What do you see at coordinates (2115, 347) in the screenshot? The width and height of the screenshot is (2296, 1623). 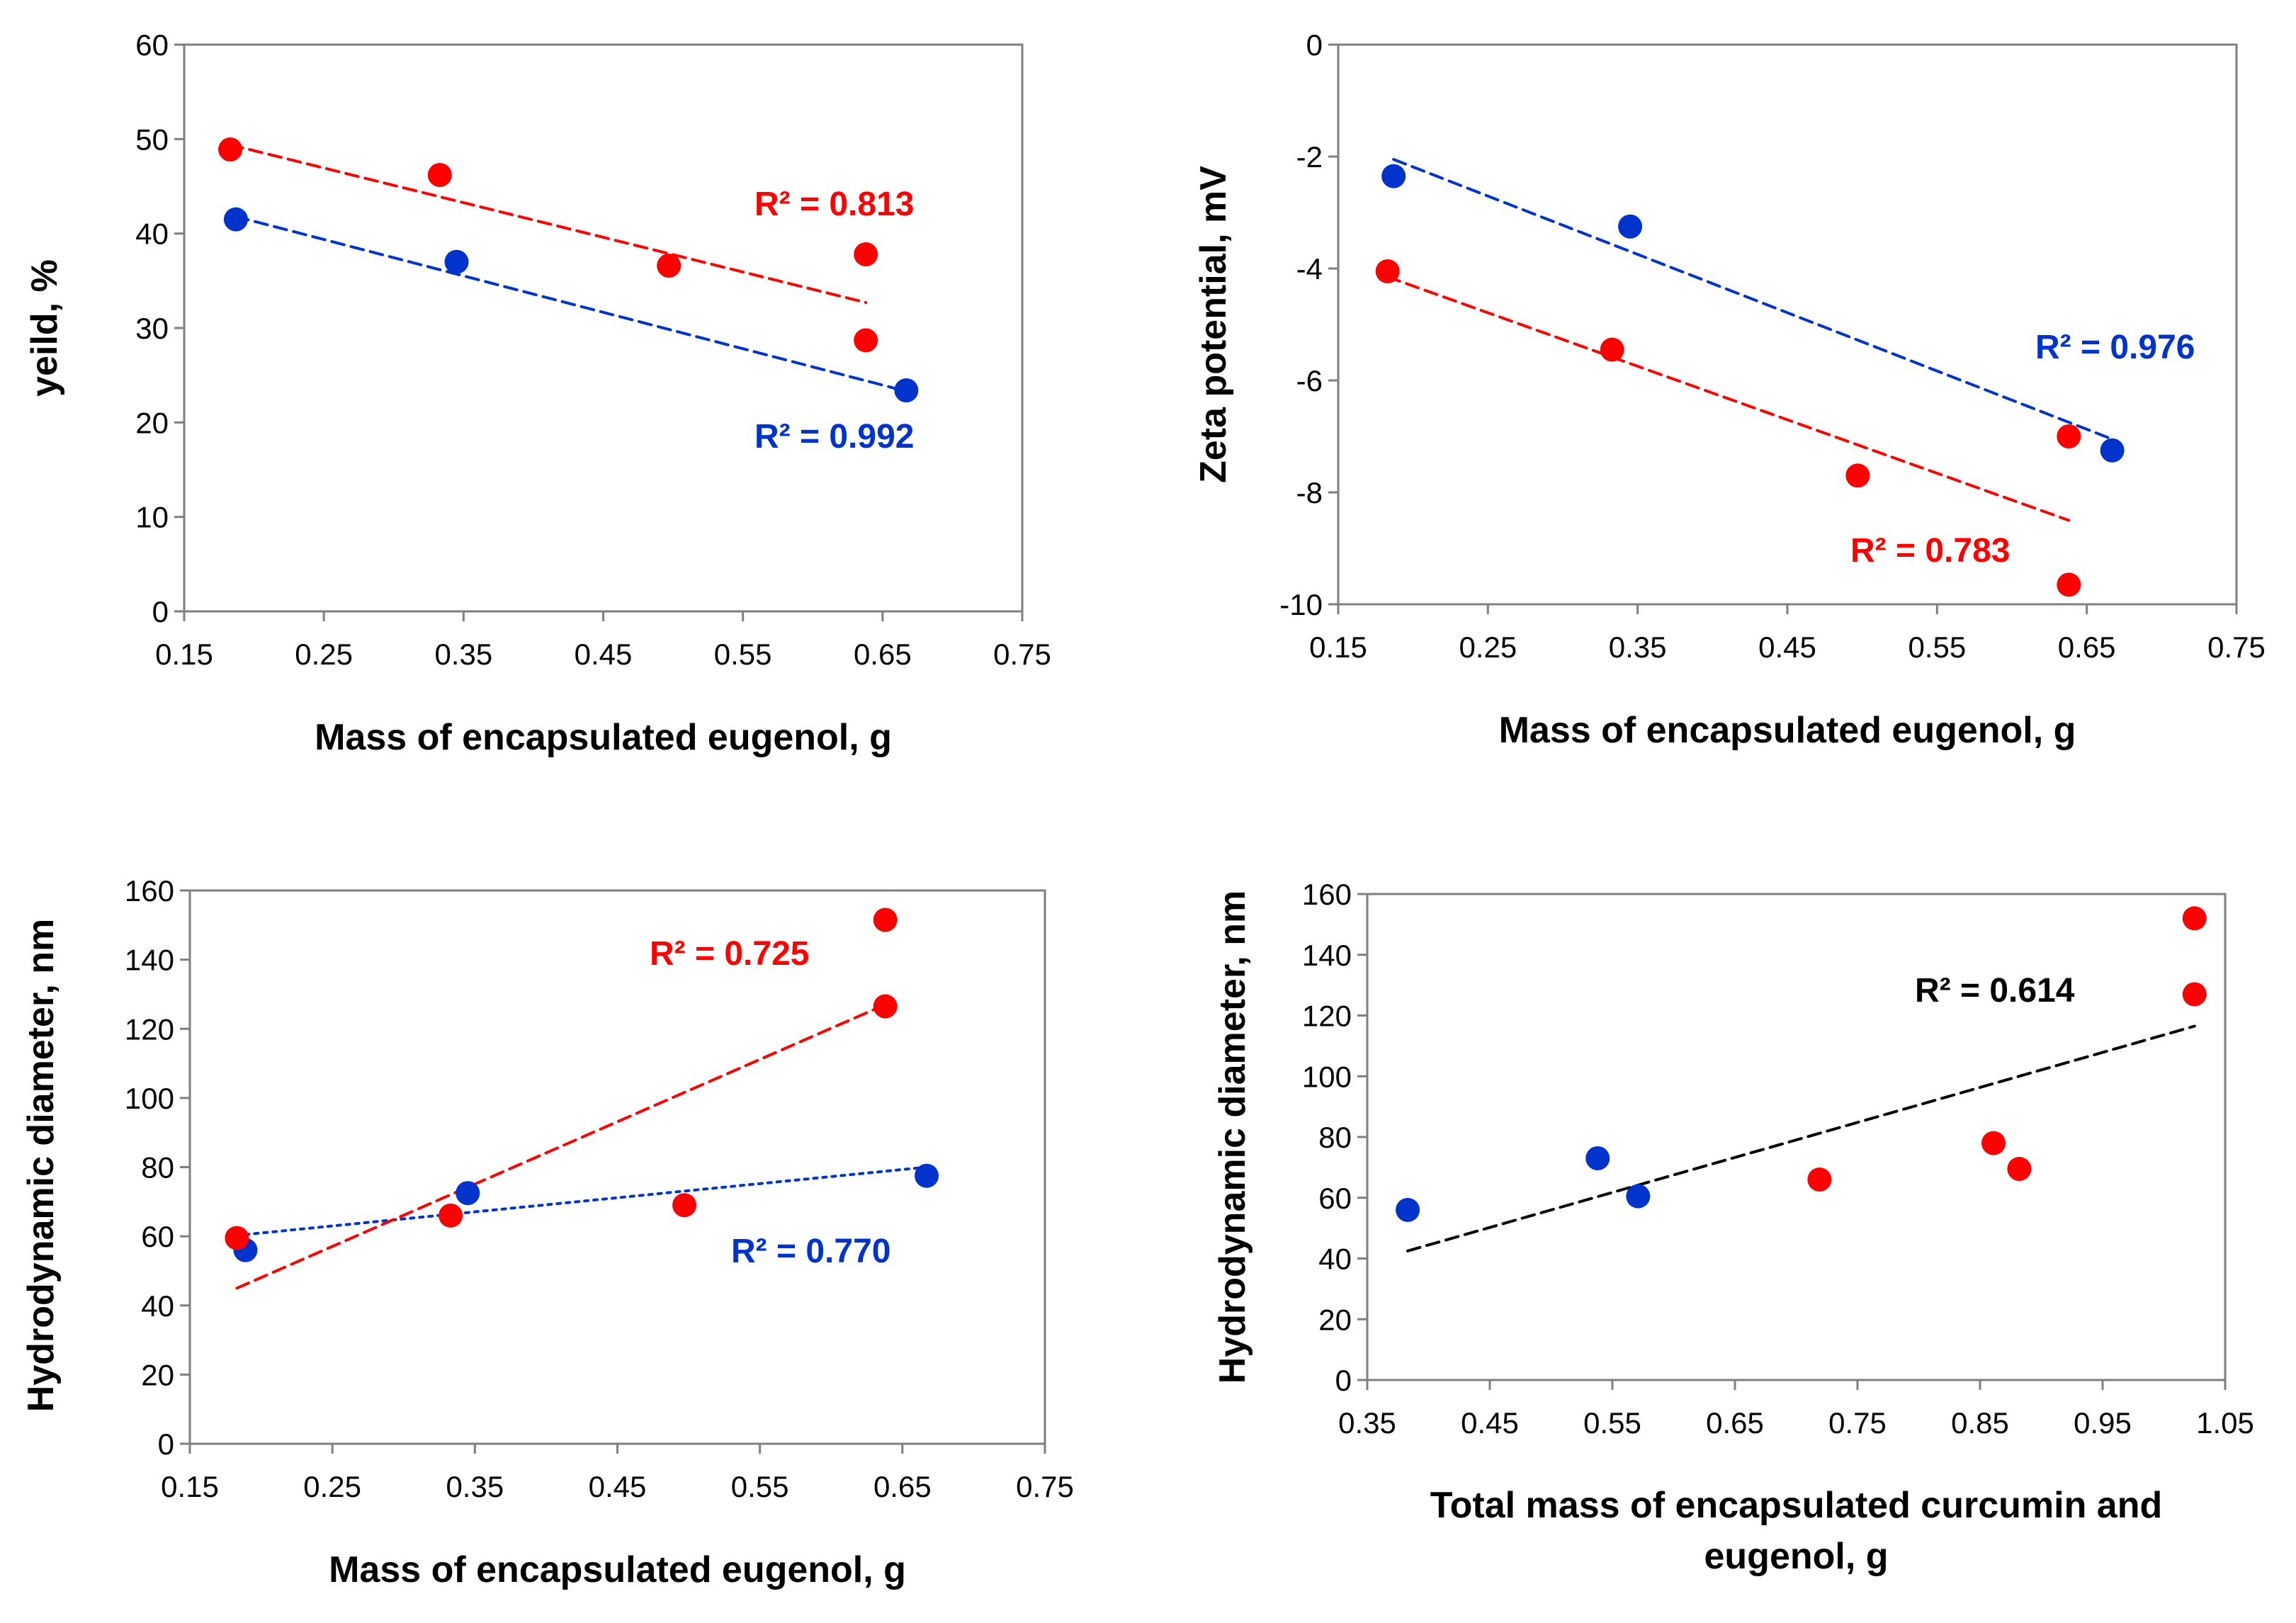 I see `chart2-r2-label-blue: R² = 0.976` at bounding box center [2115, 347].